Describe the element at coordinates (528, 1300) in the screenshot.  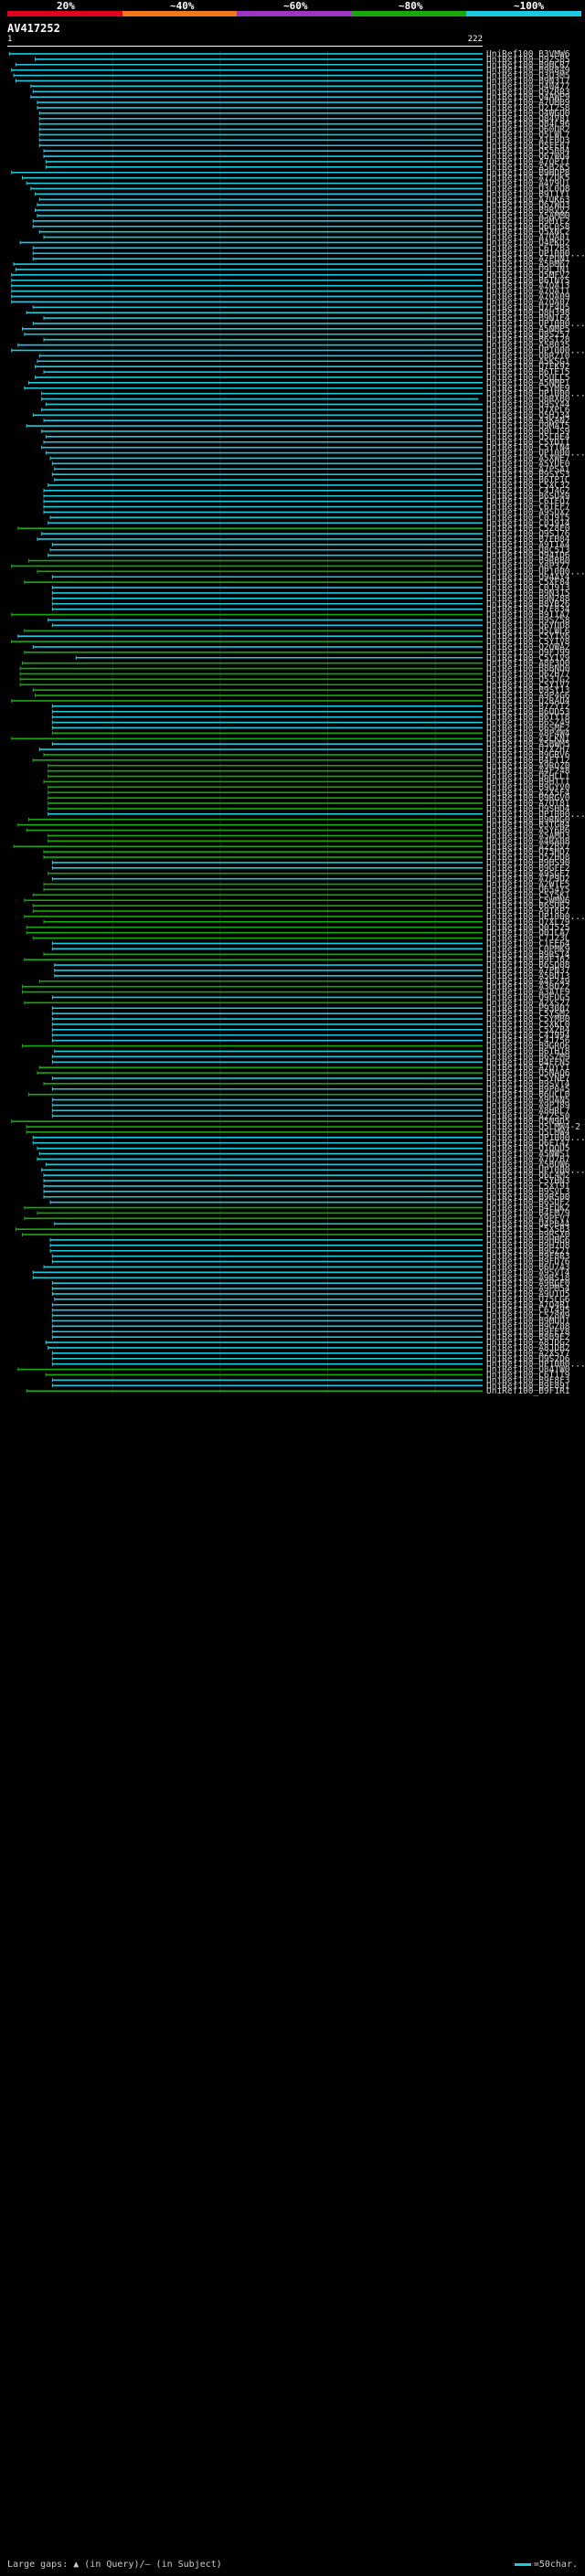
I see `hit-label: UniRef100_Q75LG6` at that location.